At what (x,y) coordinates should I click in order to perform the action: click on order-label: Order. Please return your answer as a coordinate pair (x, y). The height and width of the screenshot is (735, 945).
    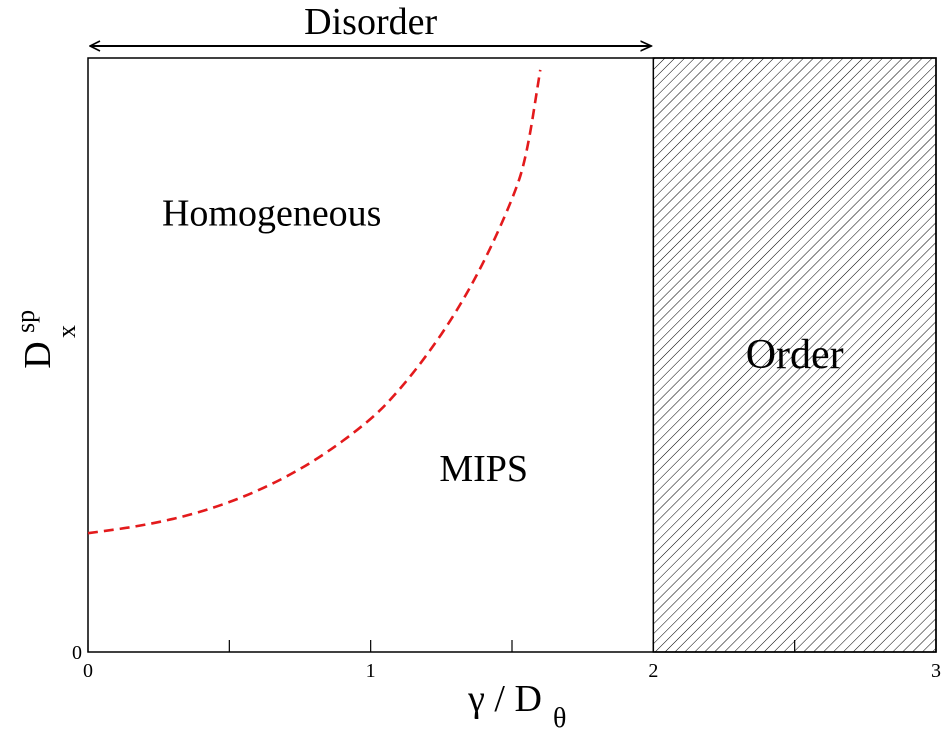
    Looking at the image, I should click on (795, 355).